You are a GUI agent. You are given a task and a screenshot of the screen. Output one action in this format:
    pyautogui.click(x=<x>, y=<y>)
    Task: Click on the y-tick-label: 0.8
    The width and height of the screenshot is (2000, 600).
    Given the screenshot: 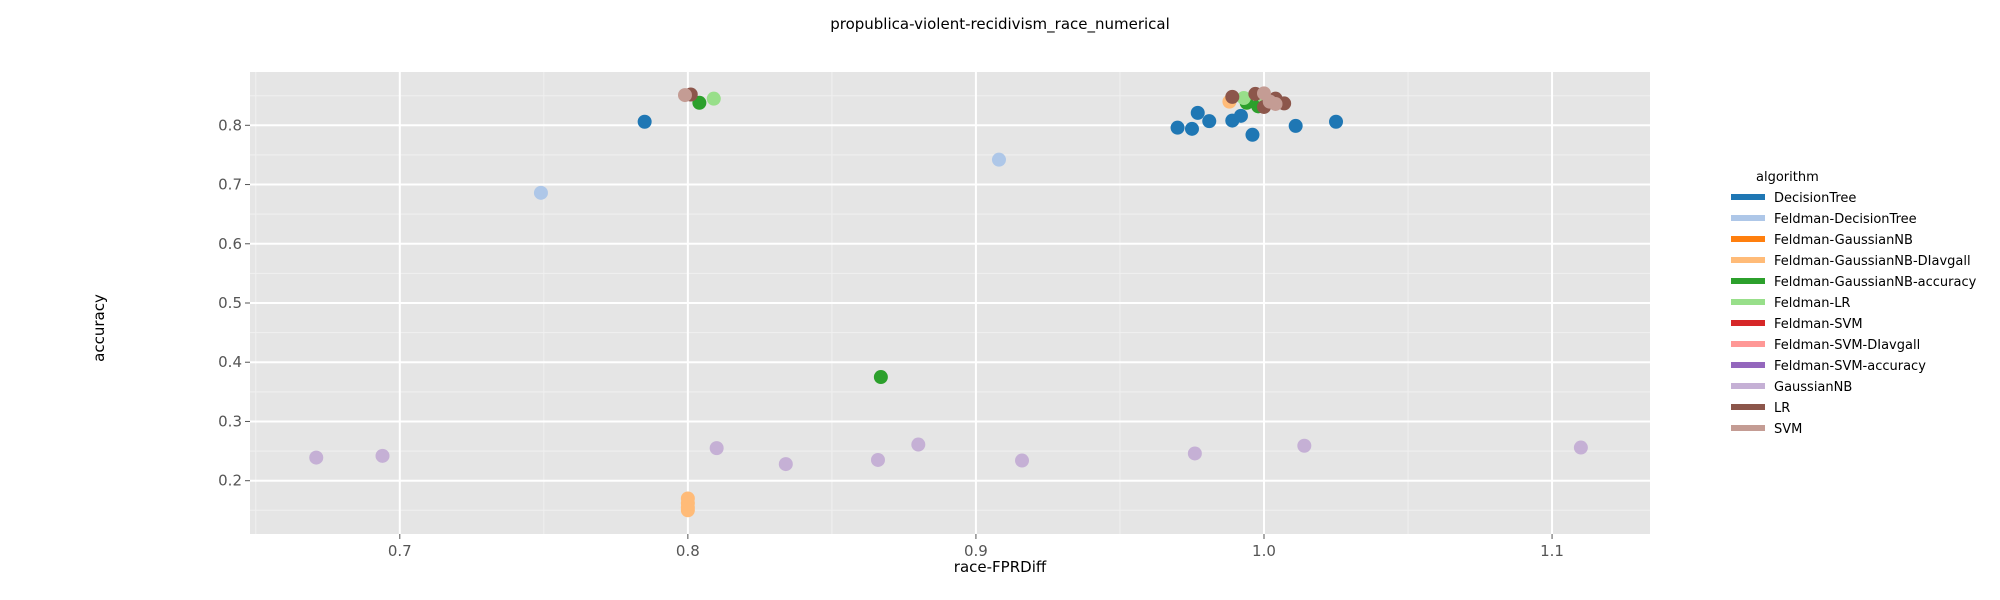 What is the action you would take?
    pyautogui.click(x=230, y=125)
    